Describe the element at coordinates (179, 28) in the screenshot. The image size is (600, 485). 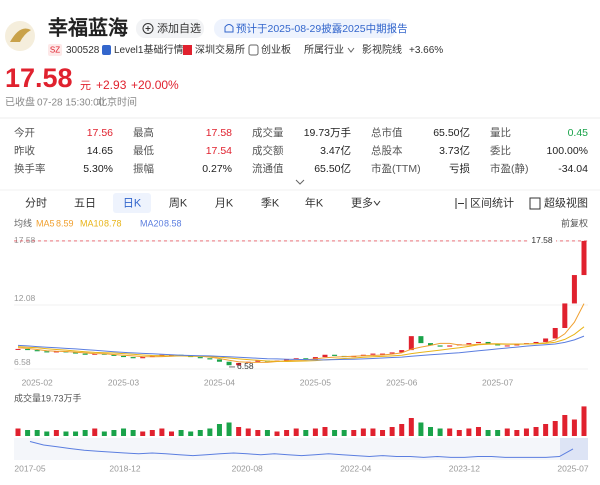
I see `add-watch-label: 添加自选` at that location.